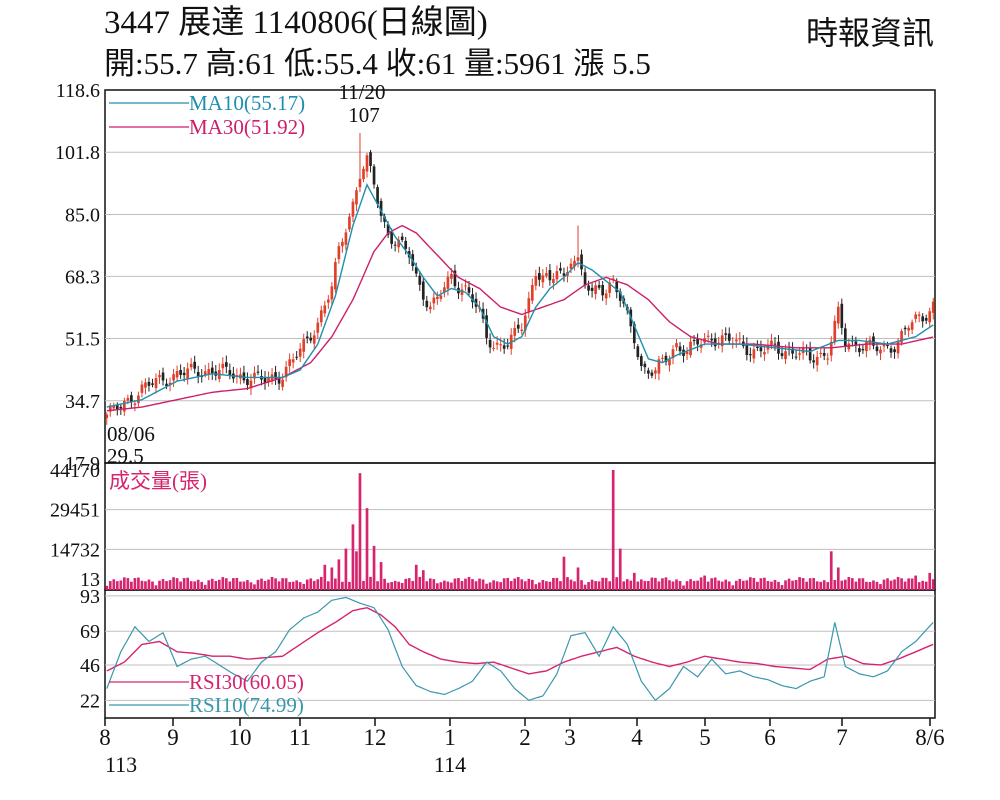  What do you see at coordinates (240, 737) in the screenshot?
I see `x-month-label: 10` at bounding box center [240, 737].